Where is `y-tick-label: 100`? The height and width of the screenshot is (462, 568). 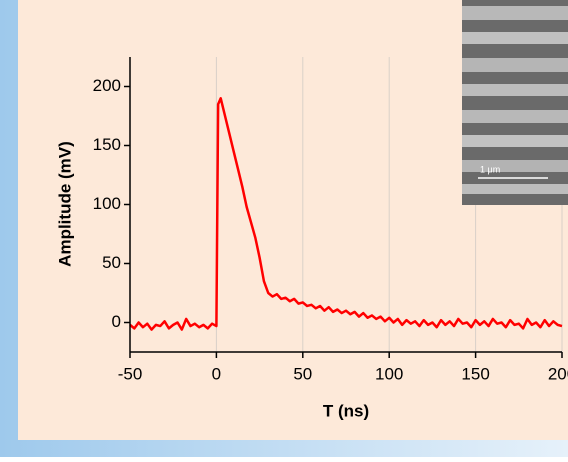 y-tick-label: 100 is located at coordinates (107, 203).